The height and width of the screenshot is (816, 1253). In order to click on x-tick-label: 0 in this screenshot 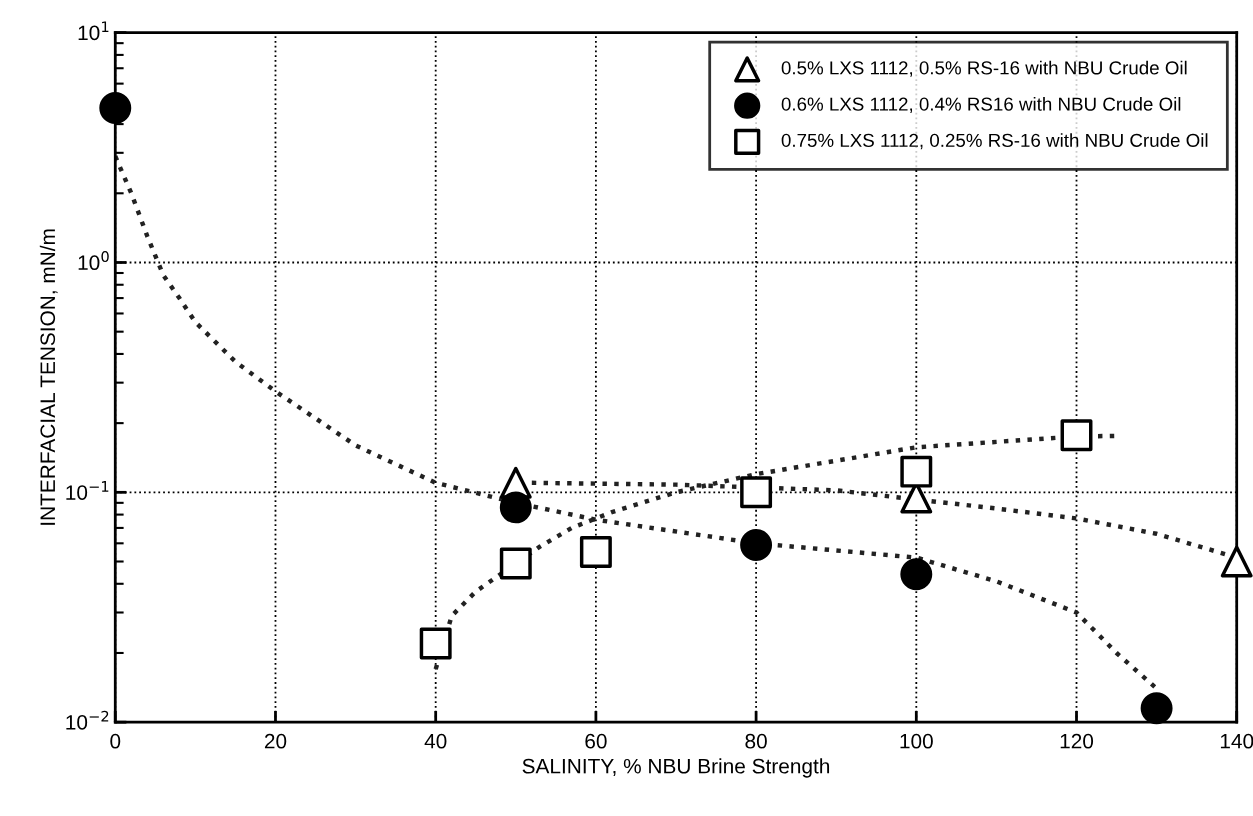, I will do `click(115, 741)`.